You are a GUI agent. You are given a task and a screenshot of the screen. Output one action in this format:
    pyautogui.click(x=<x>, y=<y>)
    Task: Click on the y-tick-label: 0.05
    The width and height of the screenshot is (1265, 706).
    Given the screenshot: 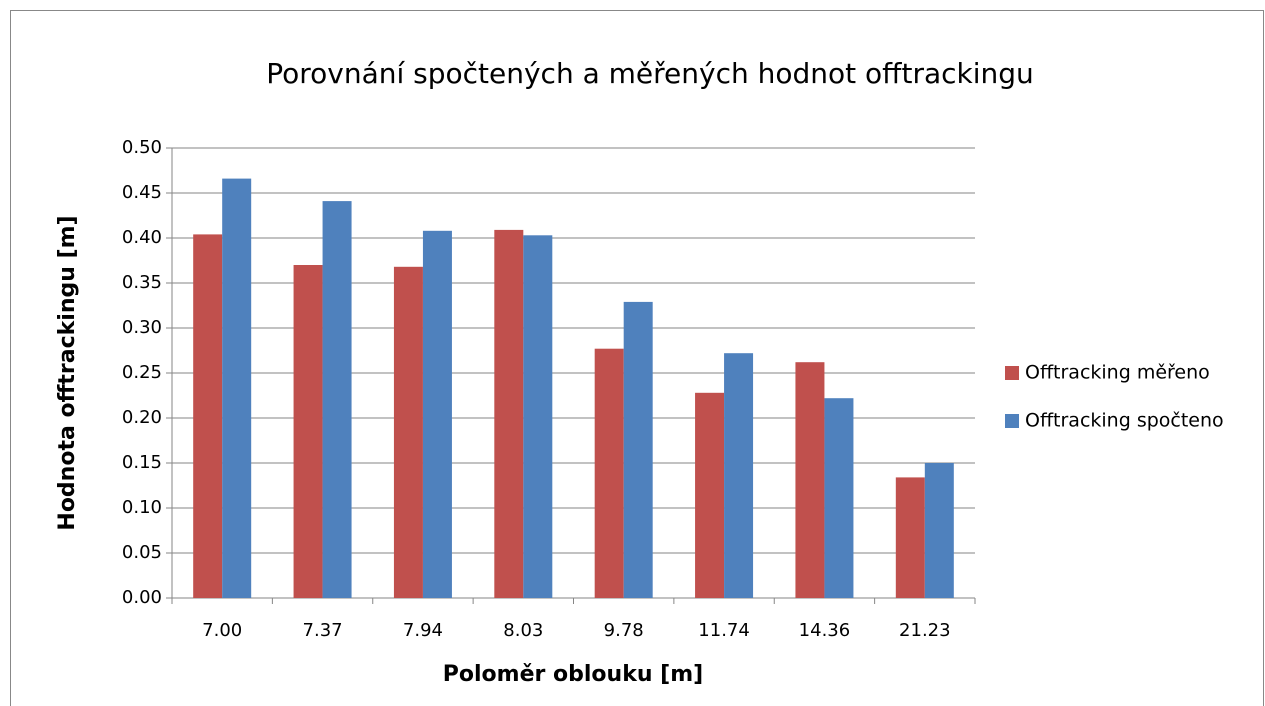 What is the action you would take?
    pyautogui.click(x=142, y=552)
    